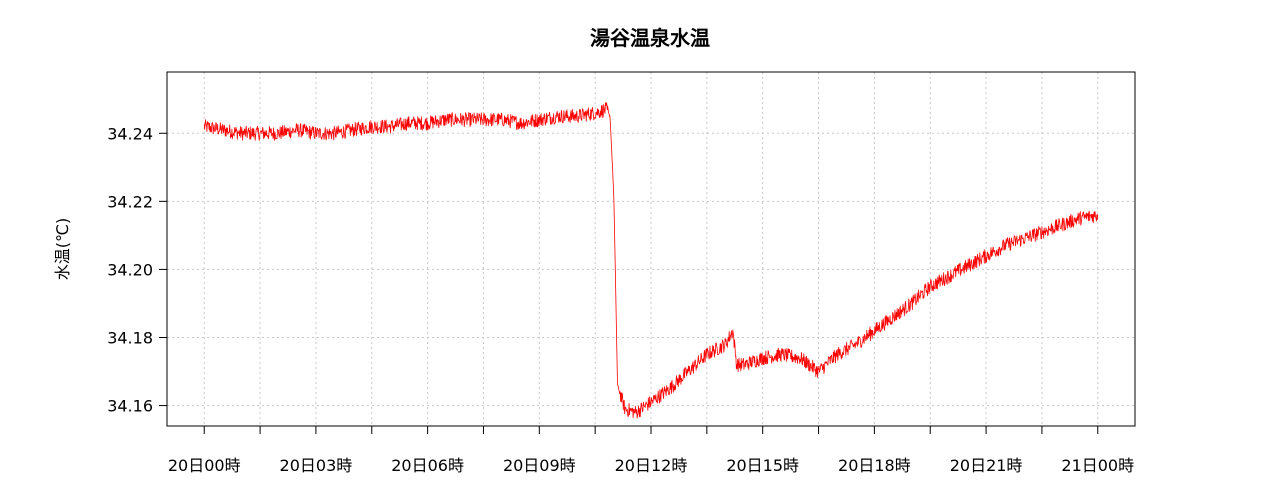 The width and height of the screenshot is (1280, 500). What do you see at coordinates (427, 465) in the screenshot?
I see `x-tick-label: 20日06時` at bounding box center [427, 465].